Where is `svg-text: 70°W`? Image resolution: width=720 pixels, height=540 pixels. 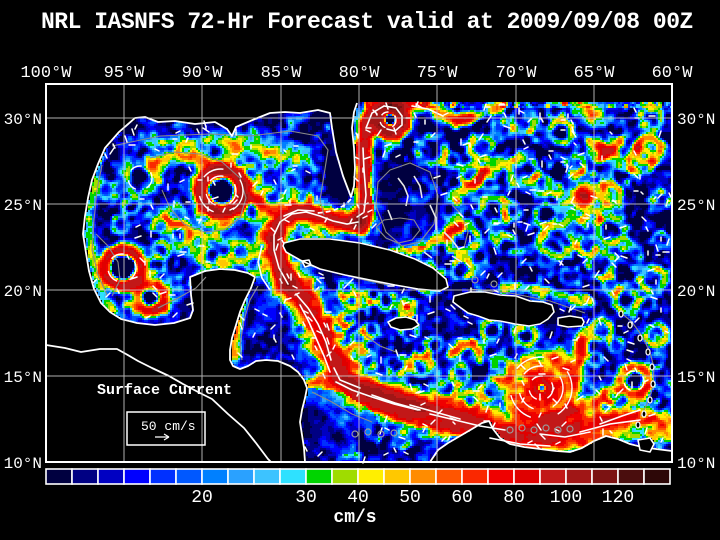 svg-text: 70°W is located at coordinates (517, 73).